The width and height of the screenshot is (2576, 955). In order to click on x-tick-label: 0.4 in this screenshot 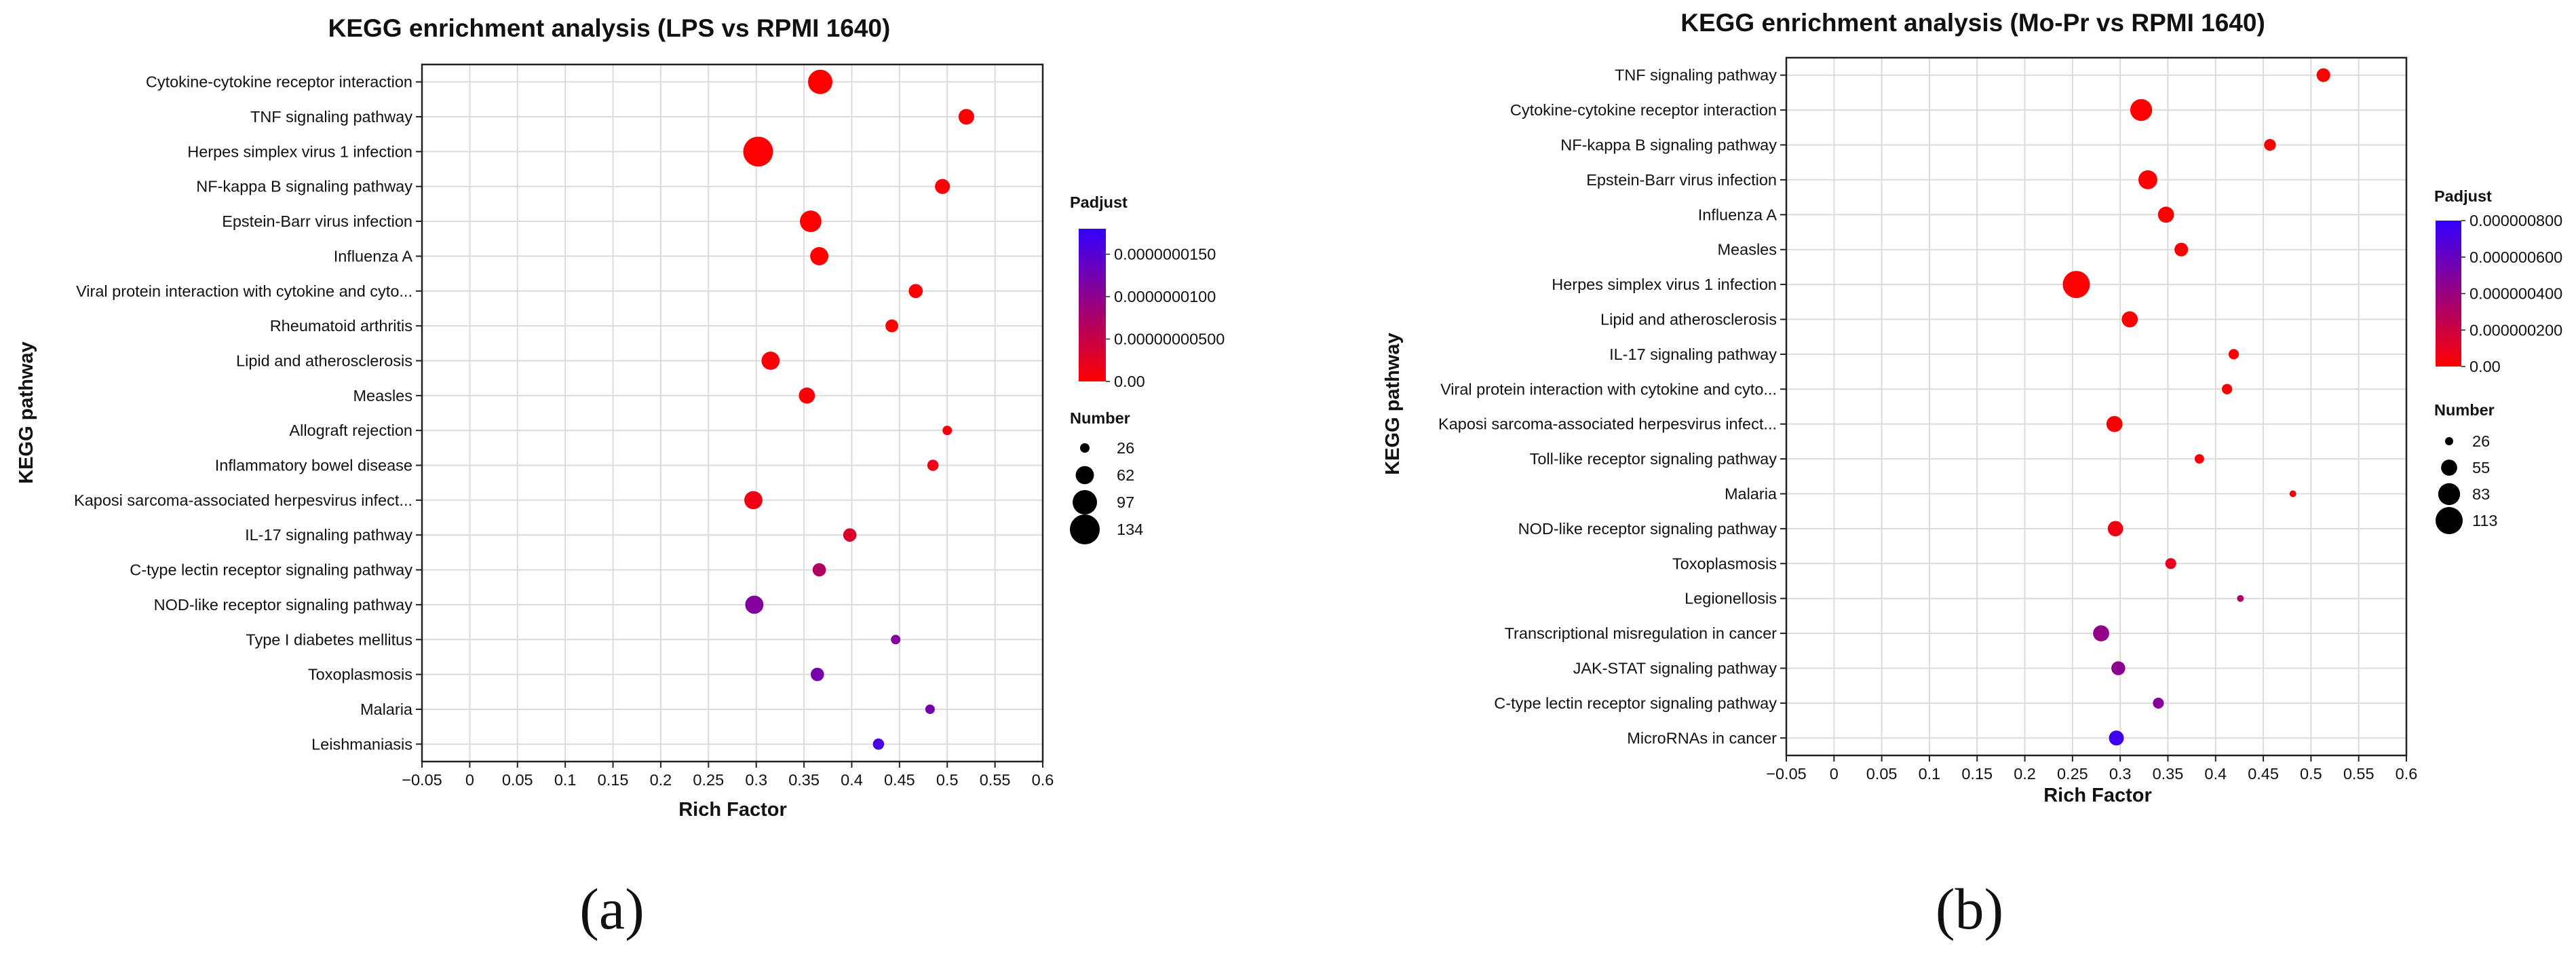, I will do `click(2215, 774)`.